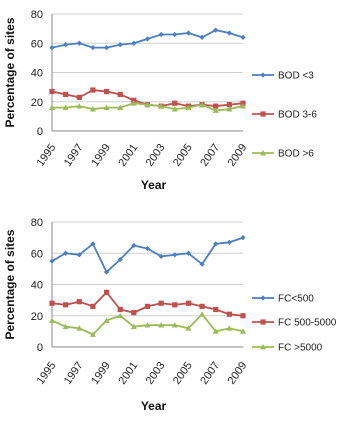  Describe the element at coordinates (238, 155) in the screenshot. I see `x-tick-label: 2009` at that location.